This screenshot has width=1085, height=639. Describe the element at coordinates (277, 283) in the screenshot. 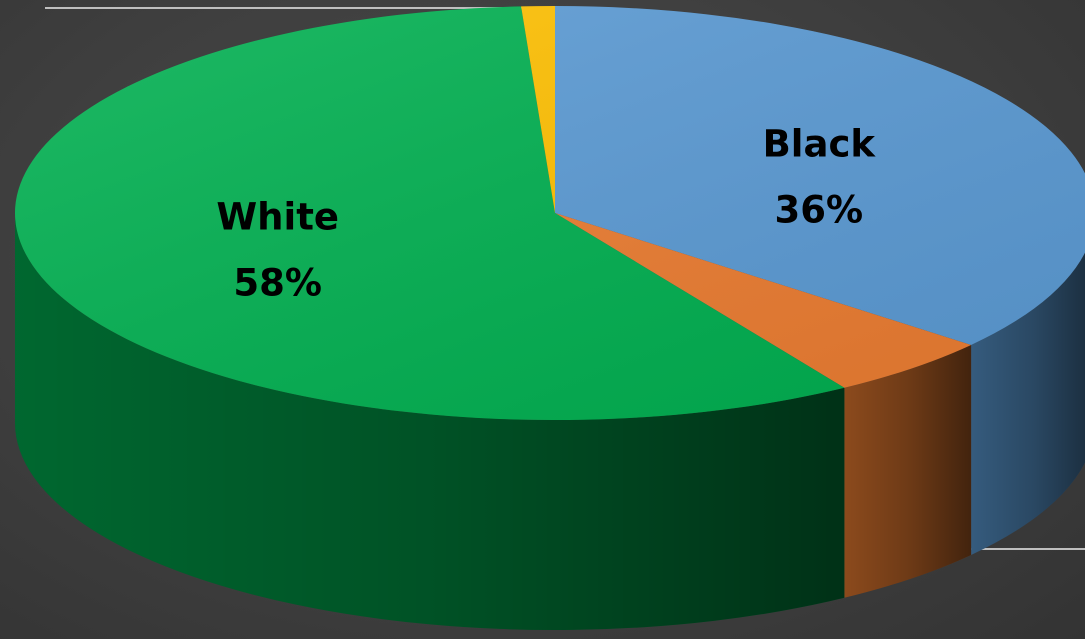

I see `slice-label-percent-white: 58%` at that location.